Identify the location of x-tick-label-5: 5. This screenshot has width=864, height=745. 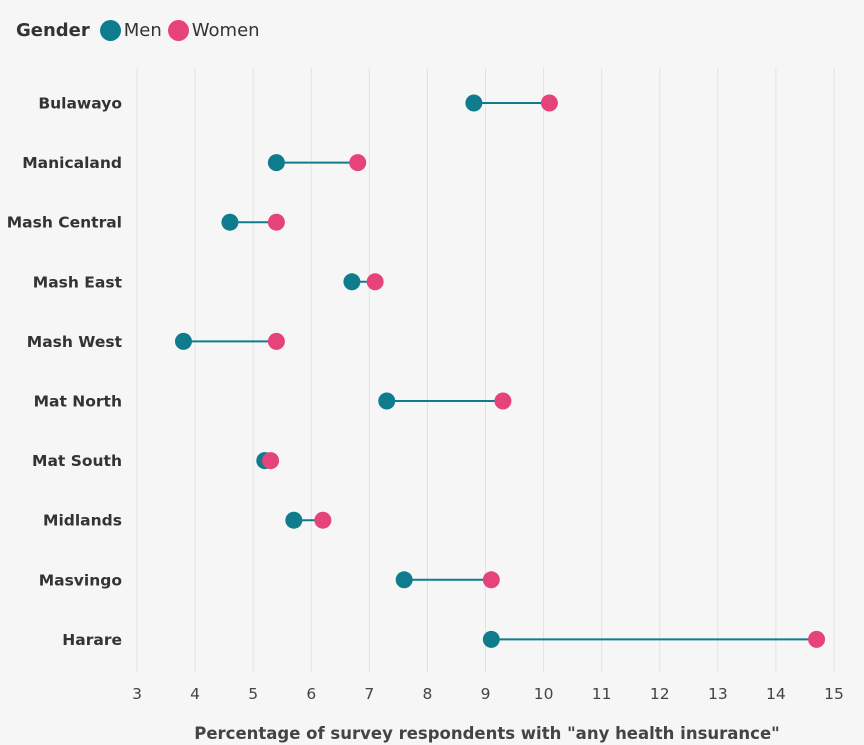
(253, 694).